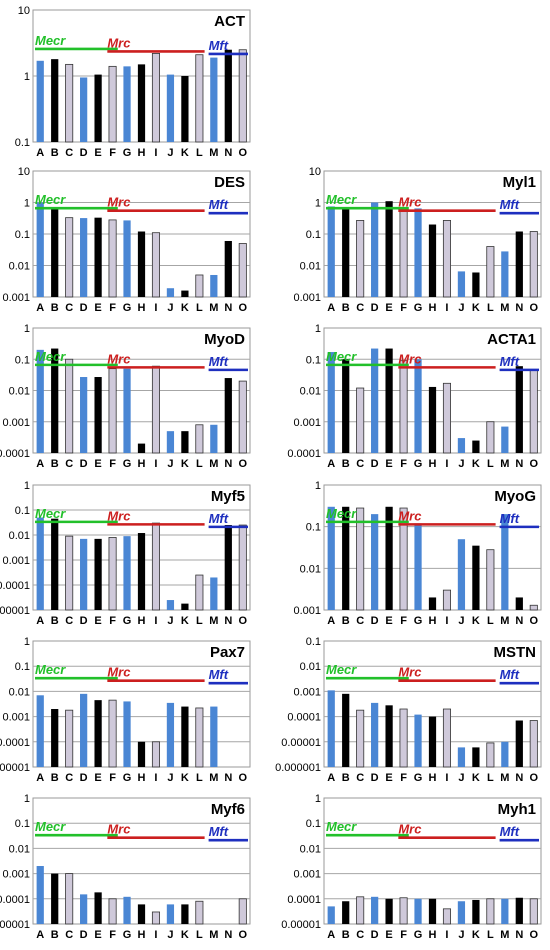 The image size is (550, 950). What do you see at coordinates (515, 652) in the screenshot?
I see `chart-title: MSTN` at bounding box center [515, 652].